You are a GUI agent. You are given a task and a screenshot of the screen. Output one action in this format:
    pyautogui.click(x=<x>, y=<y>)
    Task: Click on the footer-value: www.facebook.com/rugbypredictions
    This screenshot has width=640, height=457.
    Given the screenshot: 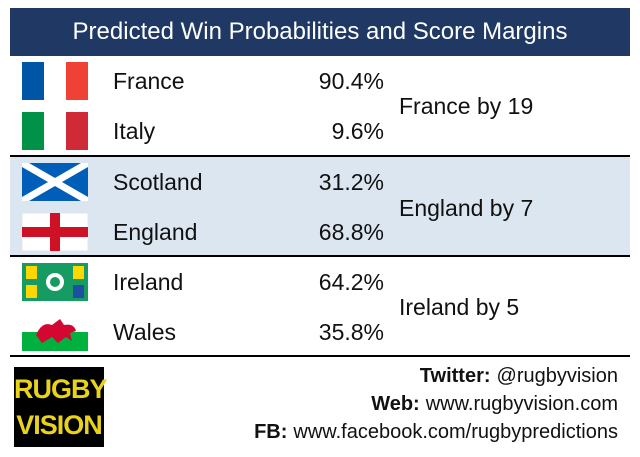 What is the action you would take?
    pyautogui.click(x=455, y=432)
    